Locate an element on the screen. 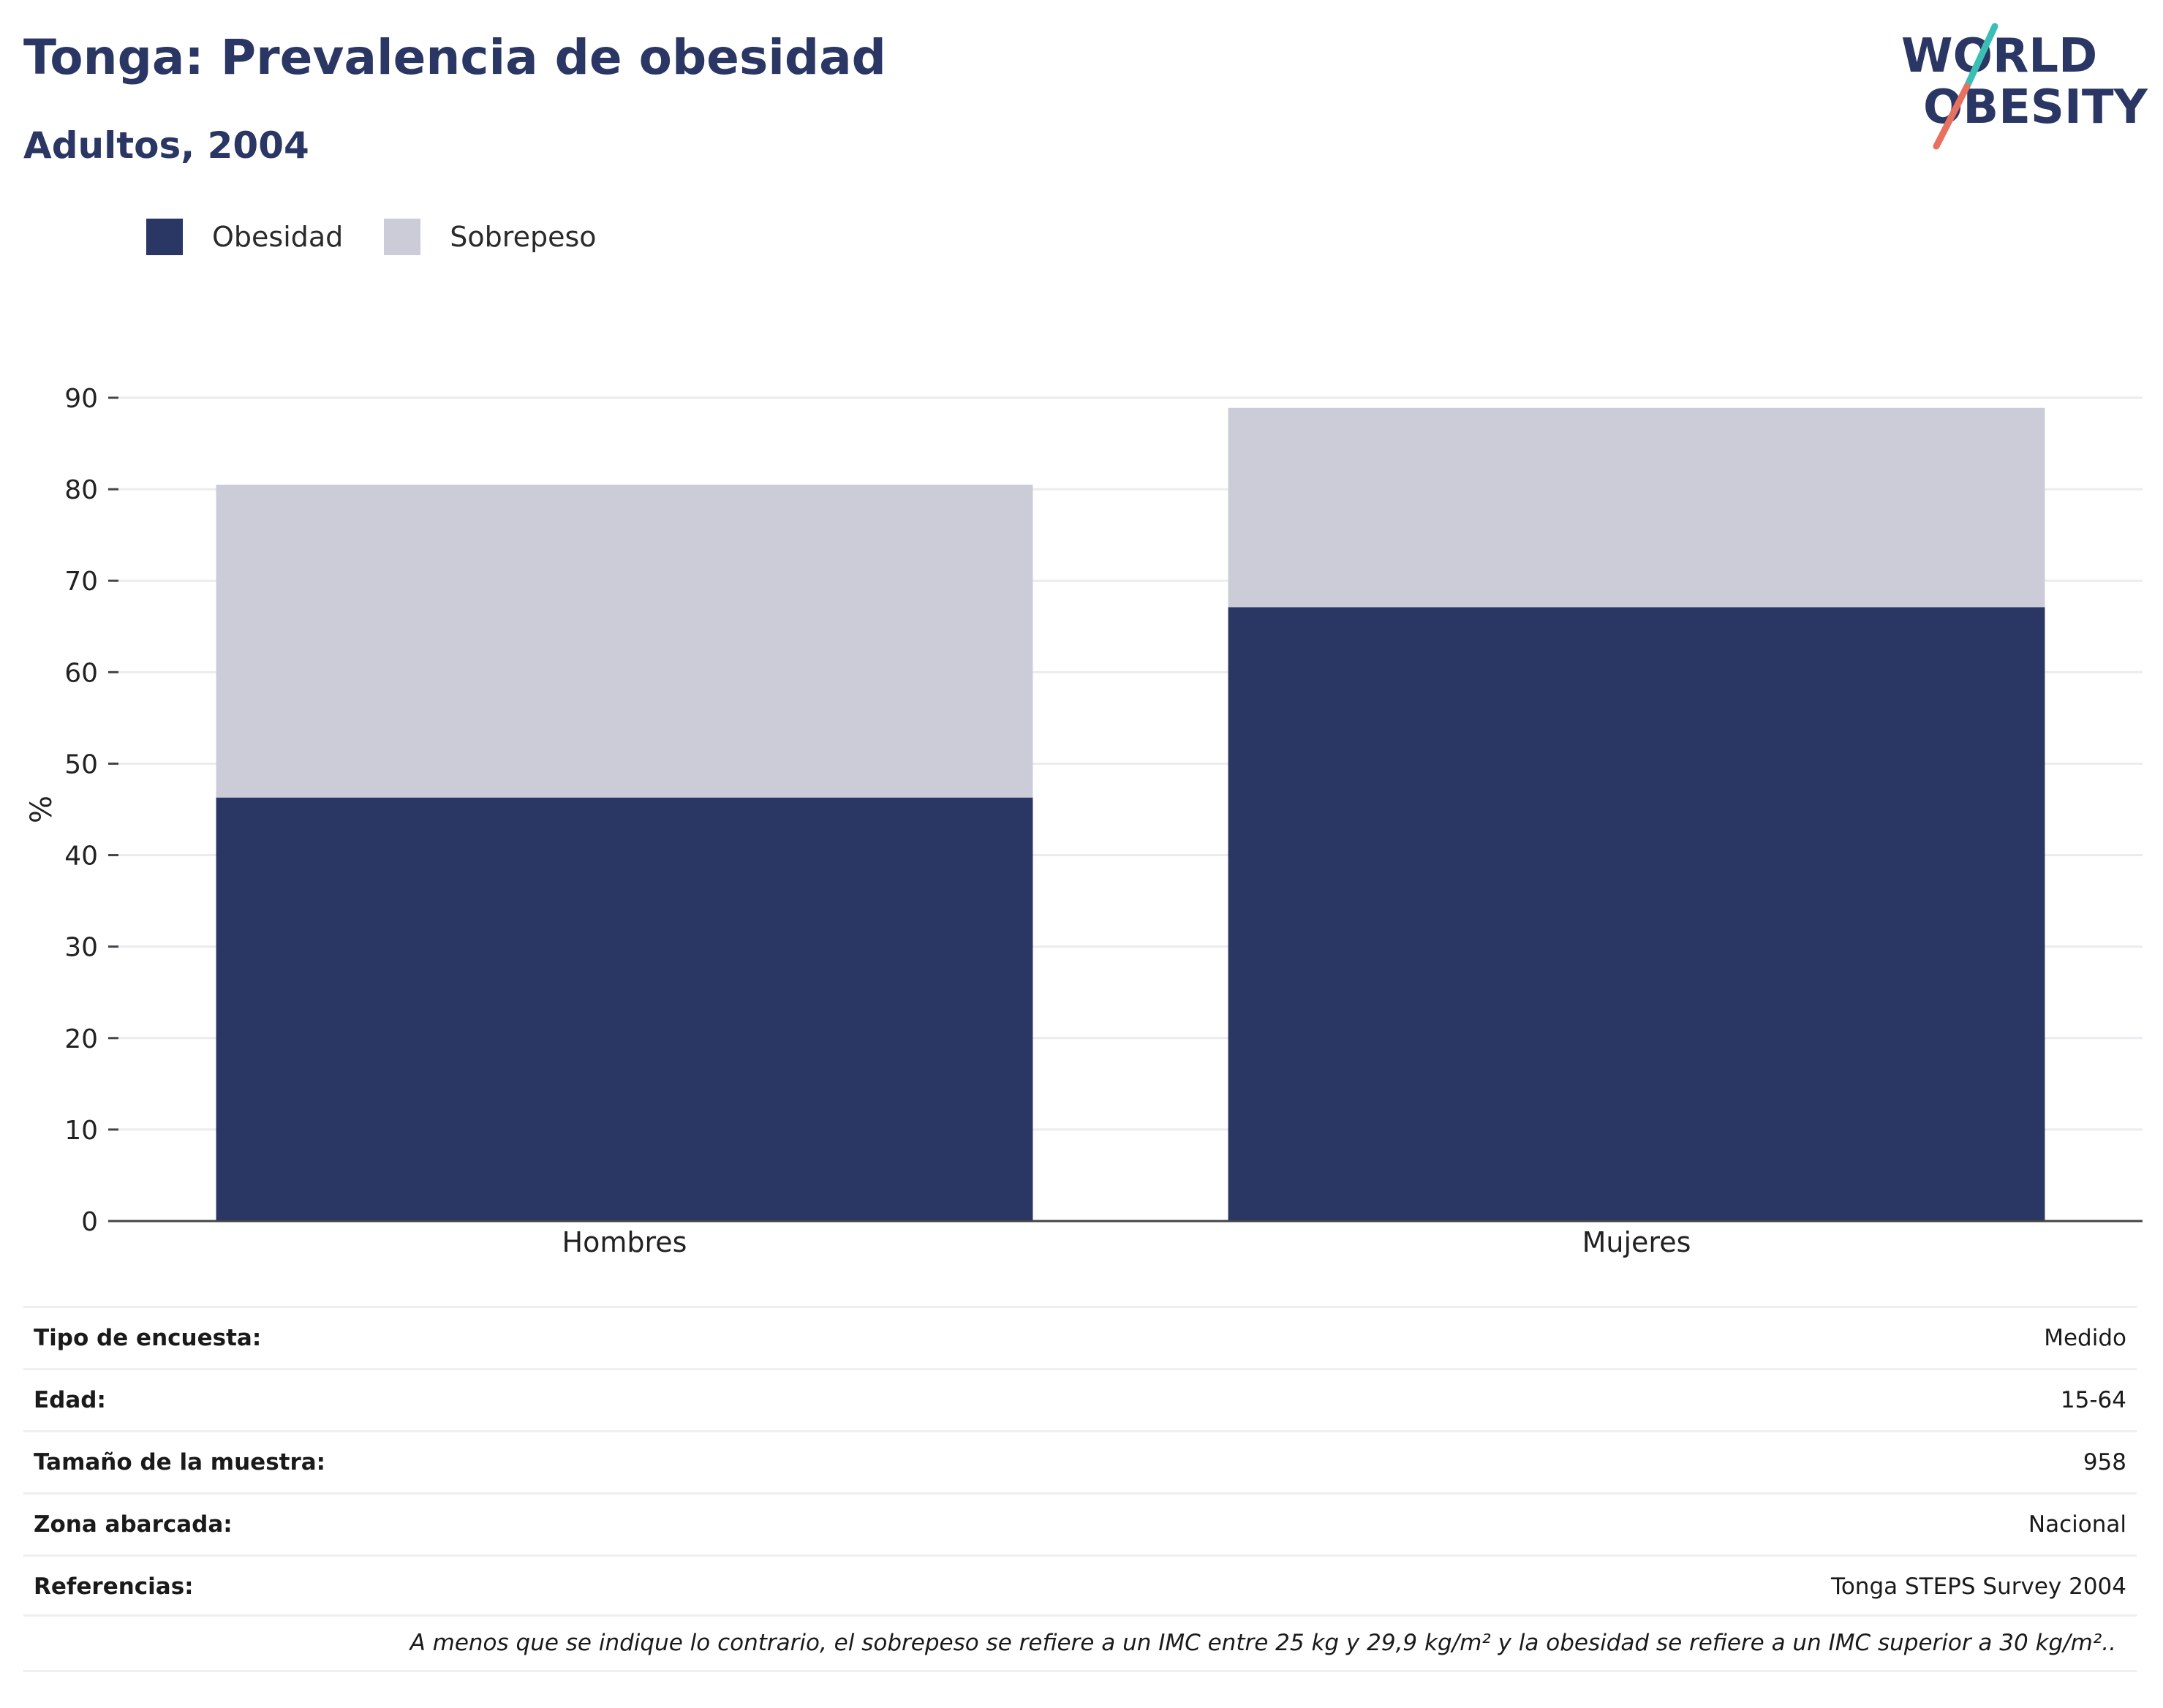 The image size is (2163, 1708). info-row: Edad: 15-64 is located at coordinates (1080, 1400).